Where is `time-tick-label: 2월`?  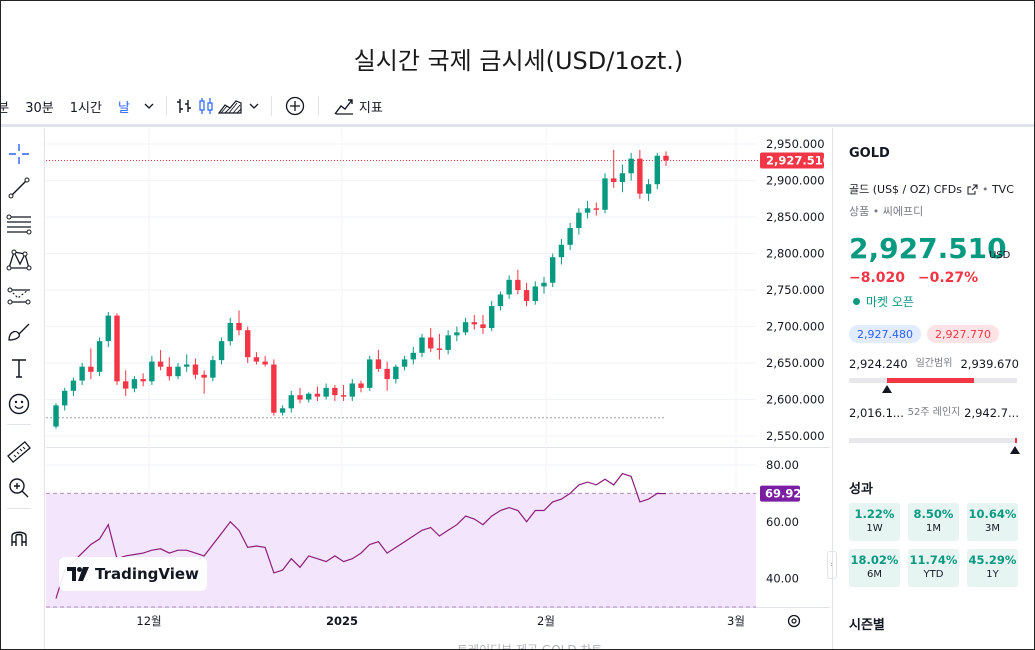 time-tick-label: 2월 is located at coordinates (546, 621).